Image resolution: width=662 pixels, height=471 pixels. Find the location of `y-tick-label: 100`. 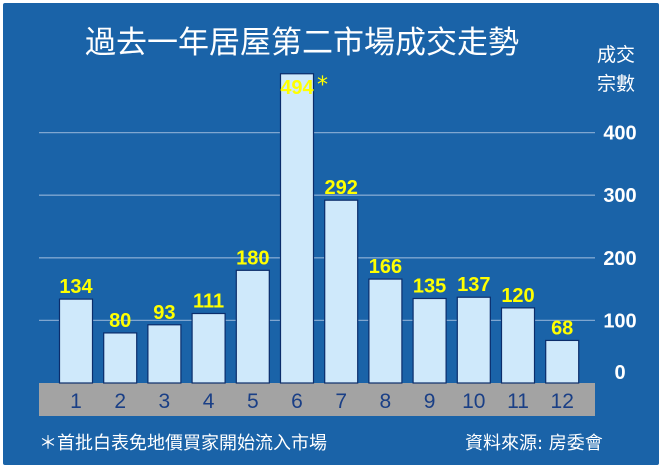

y-tick-label: 100 is located at coordinates (619, 321).